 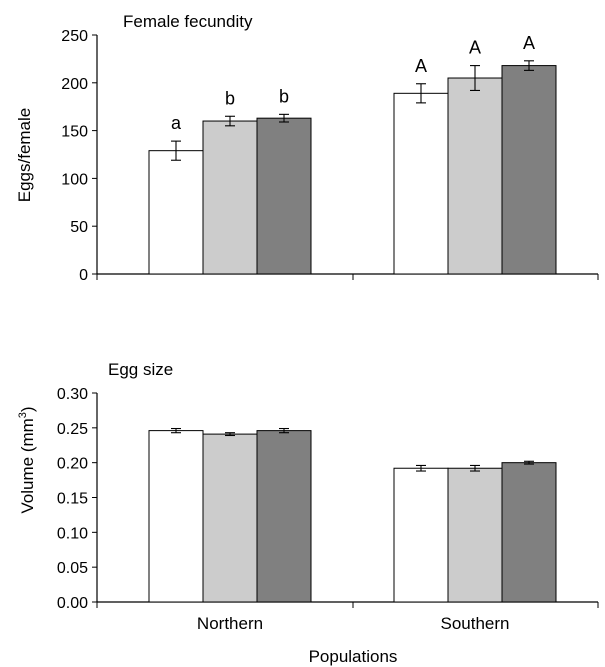 I want to click on fecundity-y-tick-label: 200, so click(x=74, y=84).